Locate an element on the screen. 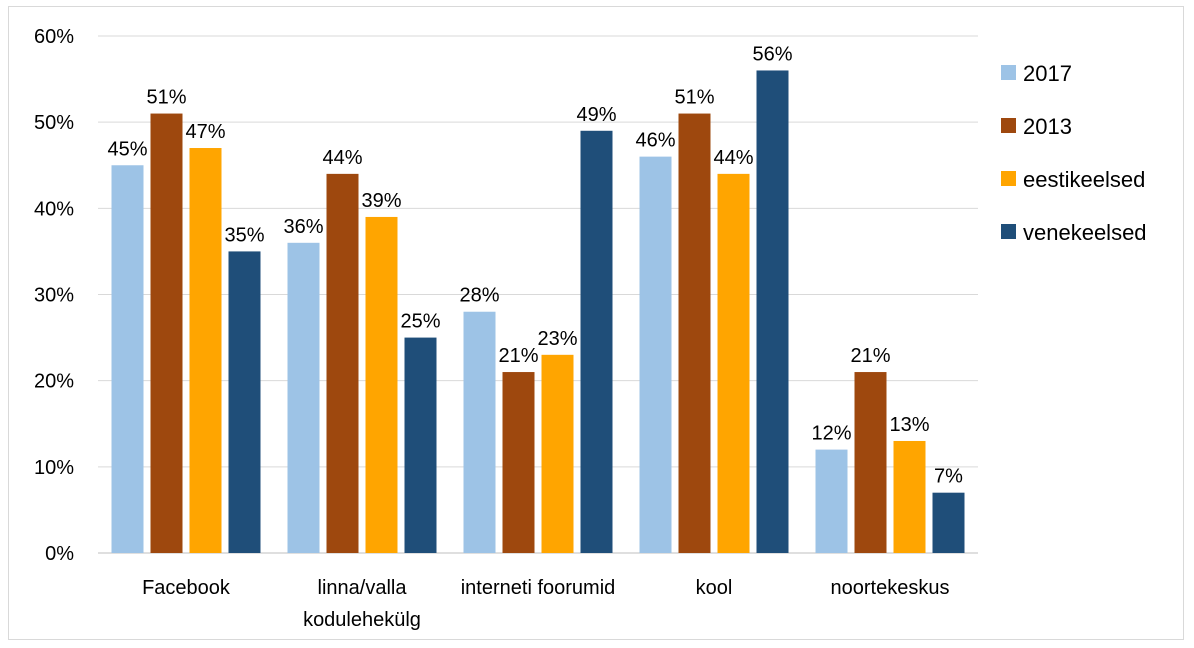  y-tick-label: 20% is located at coordinates (54, 382).